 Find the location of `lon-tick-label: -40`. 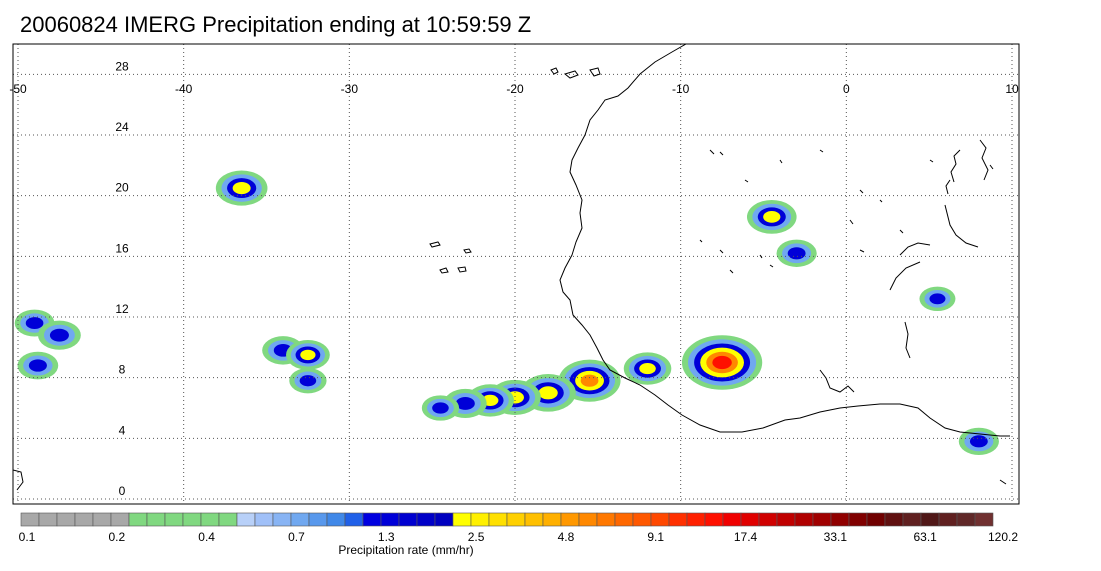

lon-tick-label: -40 is located at coordinates (184, 89).